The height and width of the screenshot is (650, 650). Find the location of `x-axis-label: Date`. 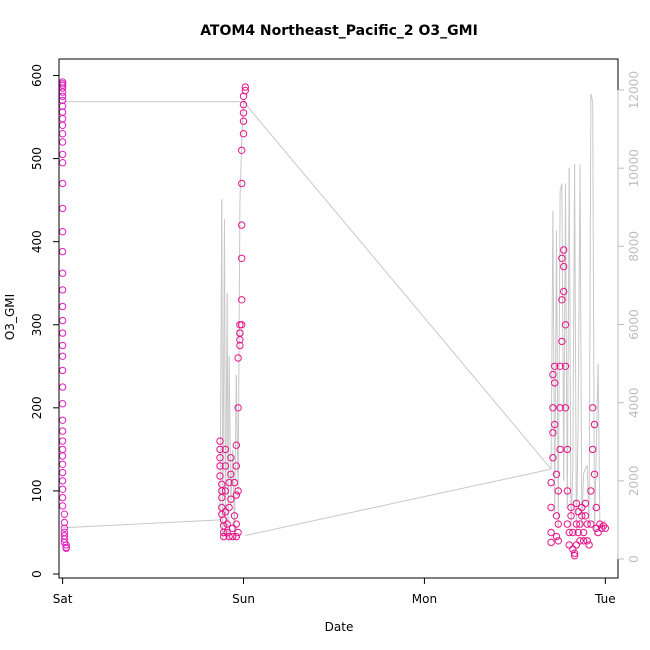

x-axis-label: Date is located at coordinates (339, 627).